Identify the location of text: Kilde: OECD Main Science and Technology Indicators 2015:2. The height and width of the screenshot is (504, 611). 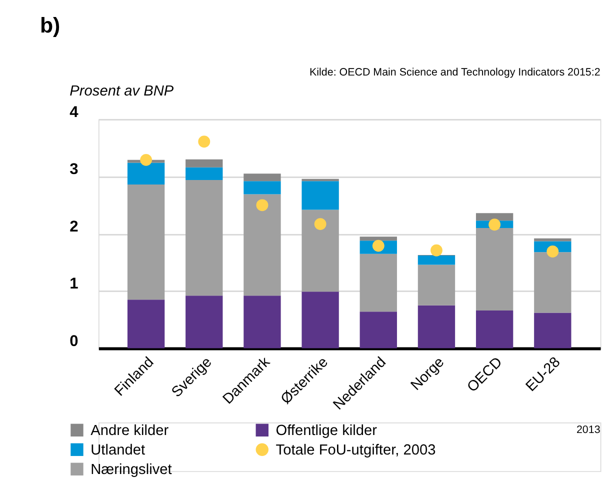
(455, 72).